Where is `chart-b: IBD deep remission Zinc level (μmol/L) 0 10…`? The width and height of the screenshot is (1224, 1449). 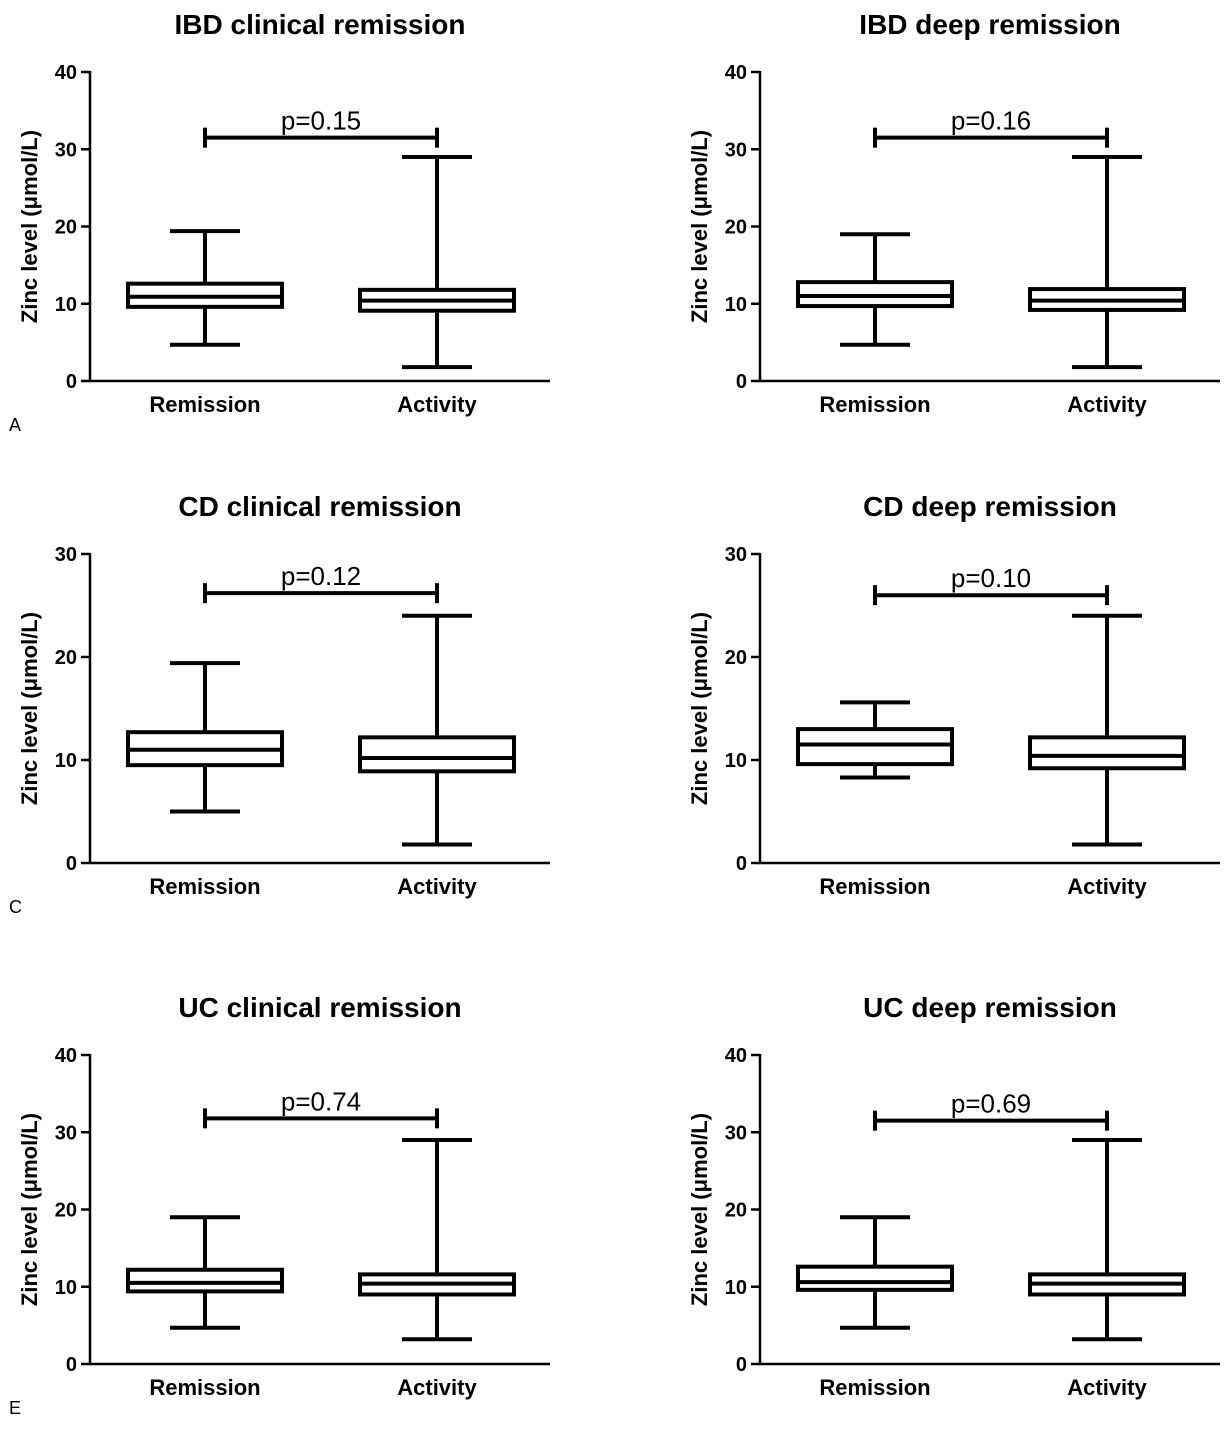
chart-b: IBD deep remission Zinc level (μmol/L) 0 10… is located at coordinates (953, 213).